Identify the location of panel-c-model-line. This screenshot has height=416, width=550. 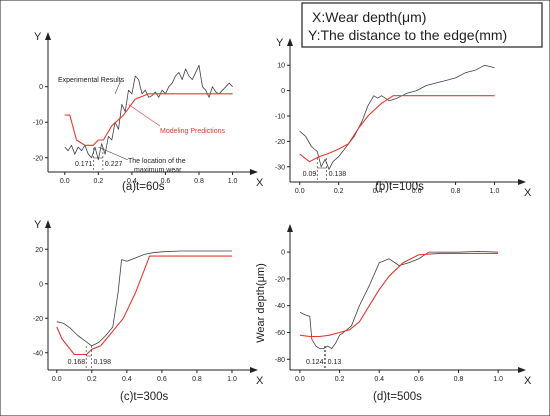
(144, 305).